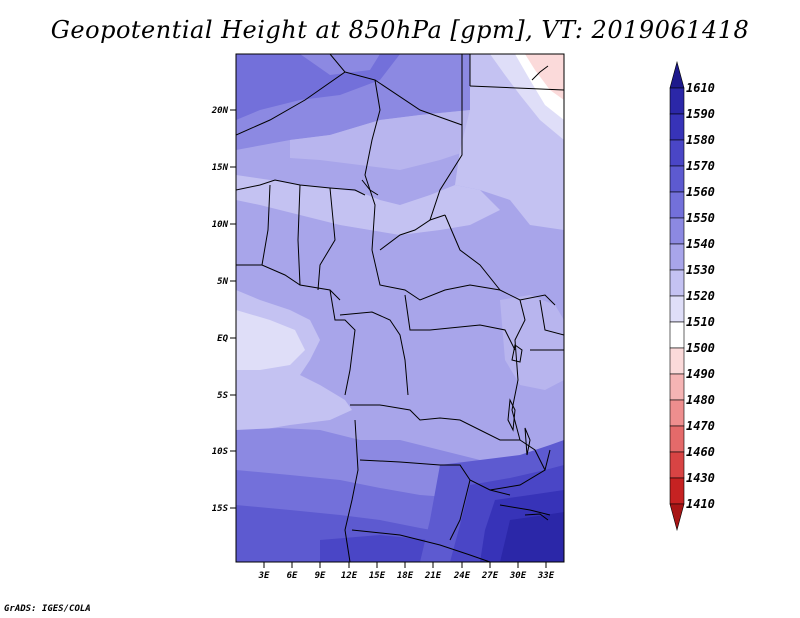 The height and width of the screenshot is (618, 800). I want to click on lat-label-20n: 20N, so click(220, 111).